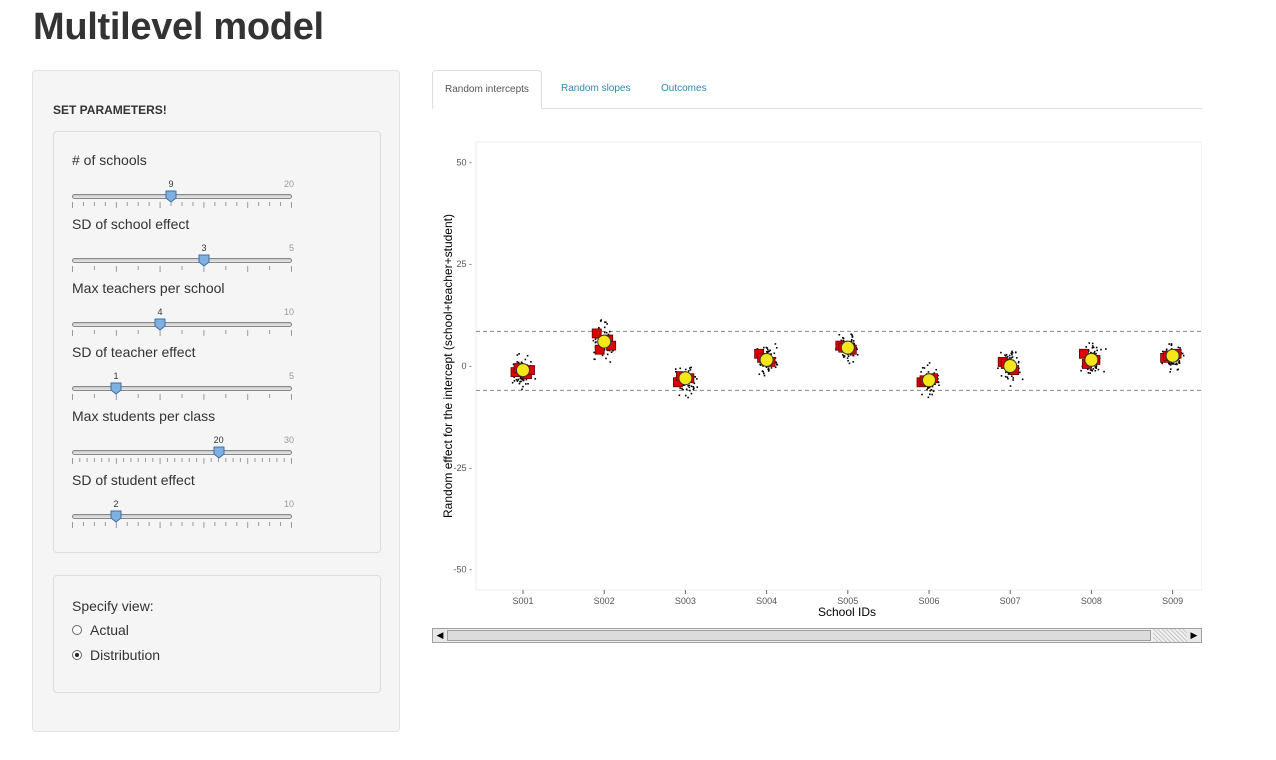  I want to click on x-tick-label: S004, so click(766, 601).